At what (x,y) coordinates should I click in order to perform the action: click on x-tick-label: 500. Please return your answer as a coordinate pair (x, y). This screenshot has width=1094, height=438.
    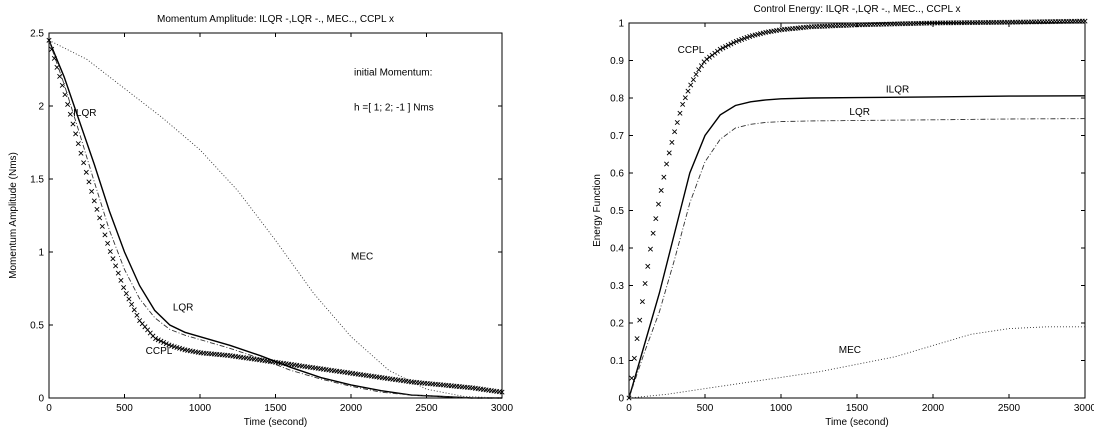
    Looking at the image, I should click on (124, 408).